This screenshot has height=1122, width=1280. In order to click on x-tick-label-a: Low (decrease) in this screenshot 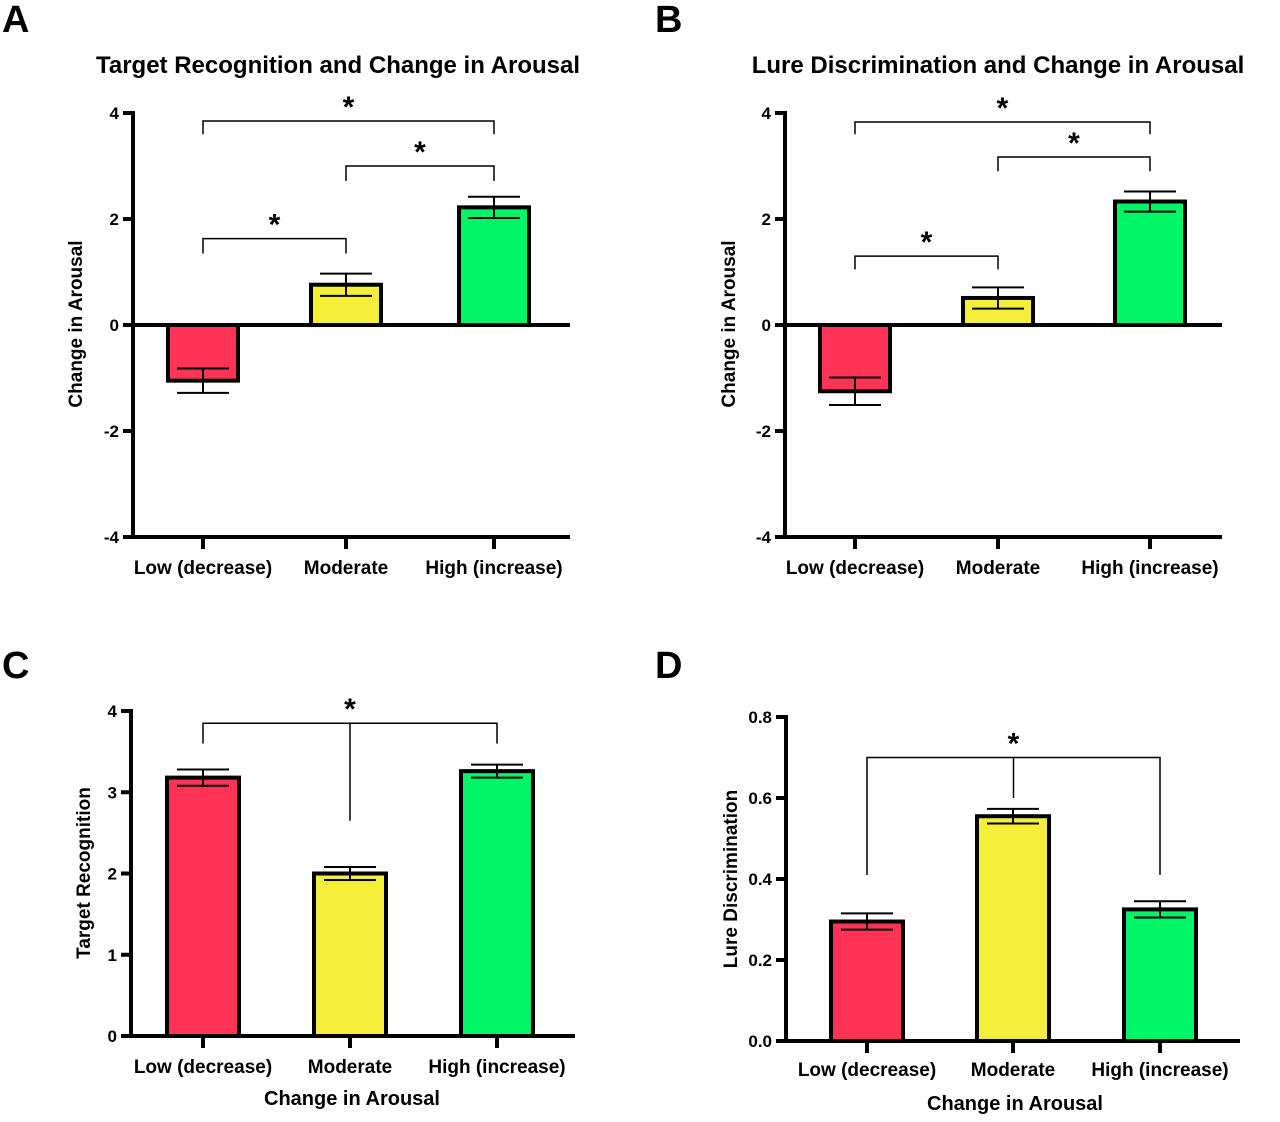, I will do `click(203, 568)`.